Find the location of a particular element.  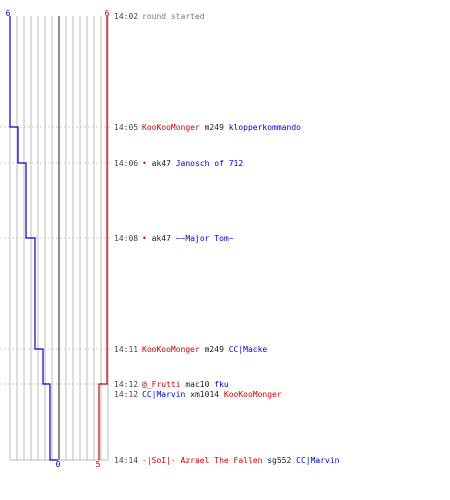

event-row: 14:11 KooKooMonger m249 CC|Macke is located at coordinates (190, 349).